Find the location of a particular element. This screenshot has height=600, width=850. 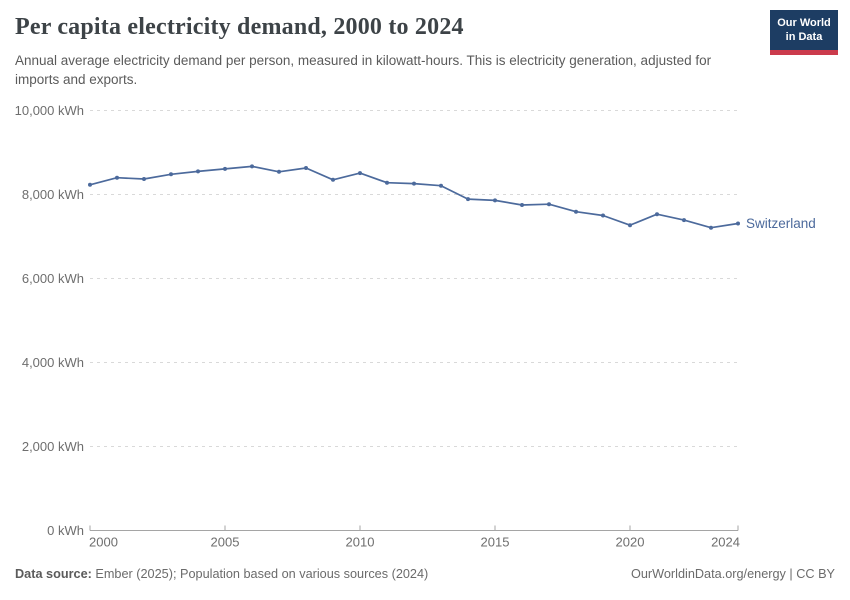

x-axis-tick-label: 2020 is located at coordinates (630, 542).